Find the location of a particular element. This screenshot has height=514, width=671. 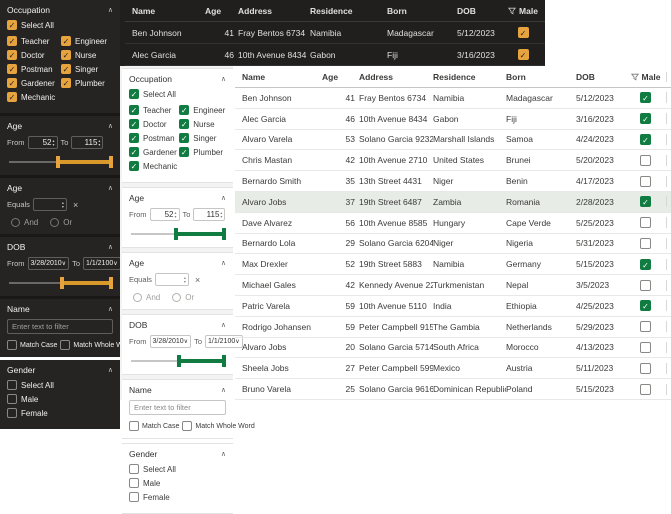

gender-checkbox-female: Female is located at coordinates (60, 413).